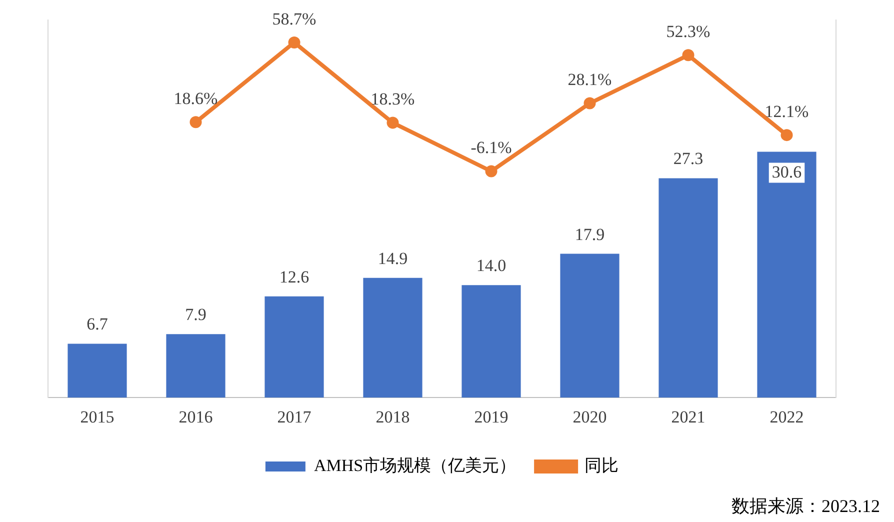 This screenshot has height=522, width=894. Describe the element at coordinates (294, 18) in the screenshot. I see `data-label: 58.7%` at that location.